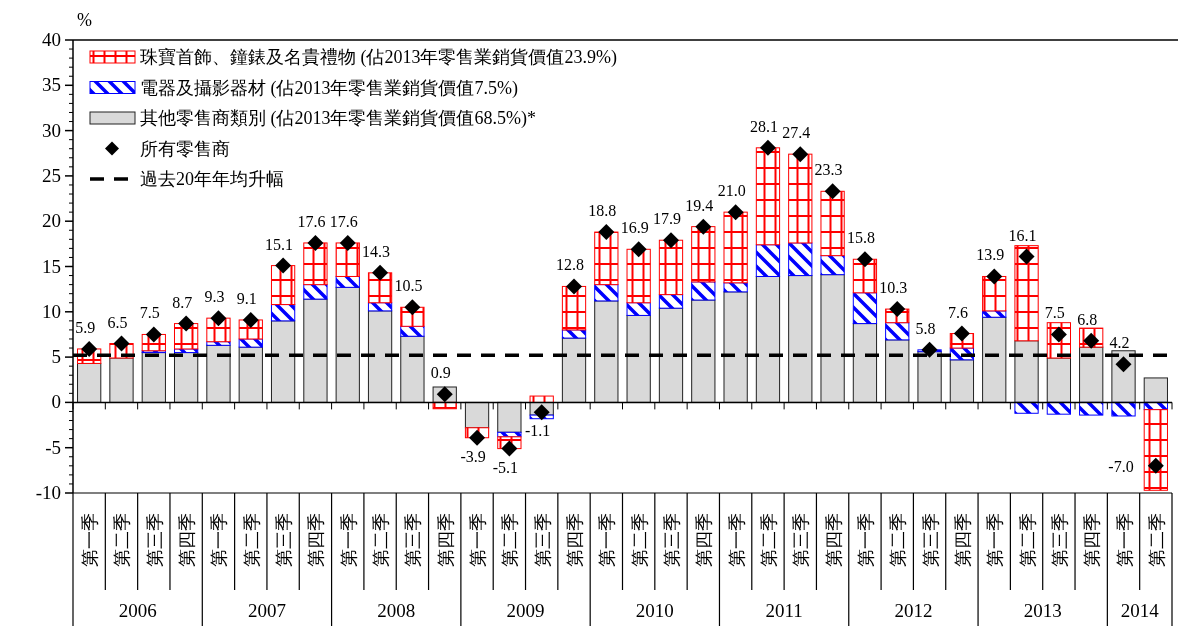 The image size is (1178, 626). Describe the element at coordinates (570, 265) in the screenshot. I see `data-label: 12.8` at that location.